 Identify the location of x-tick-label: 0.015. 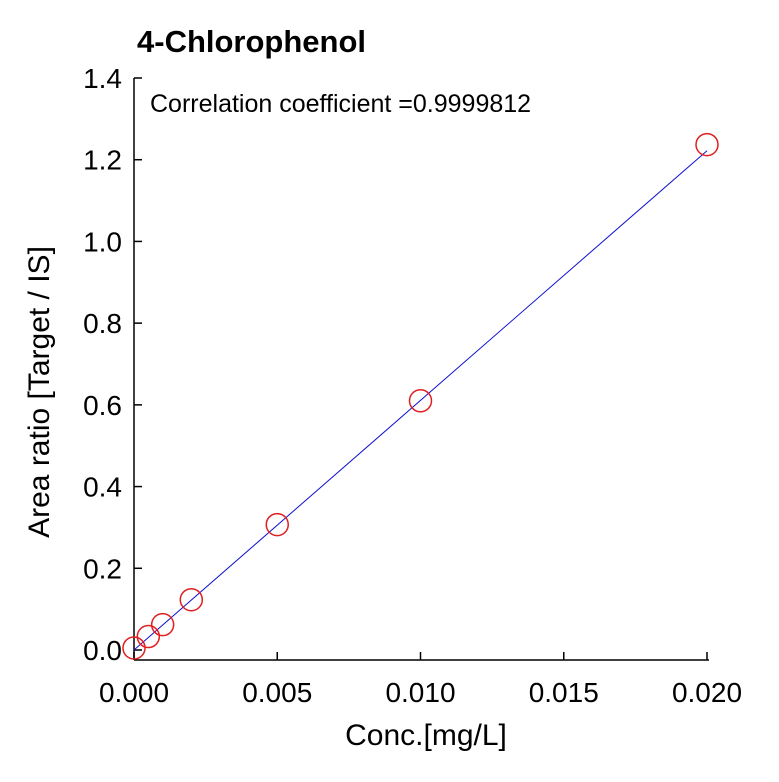
(564, 692).